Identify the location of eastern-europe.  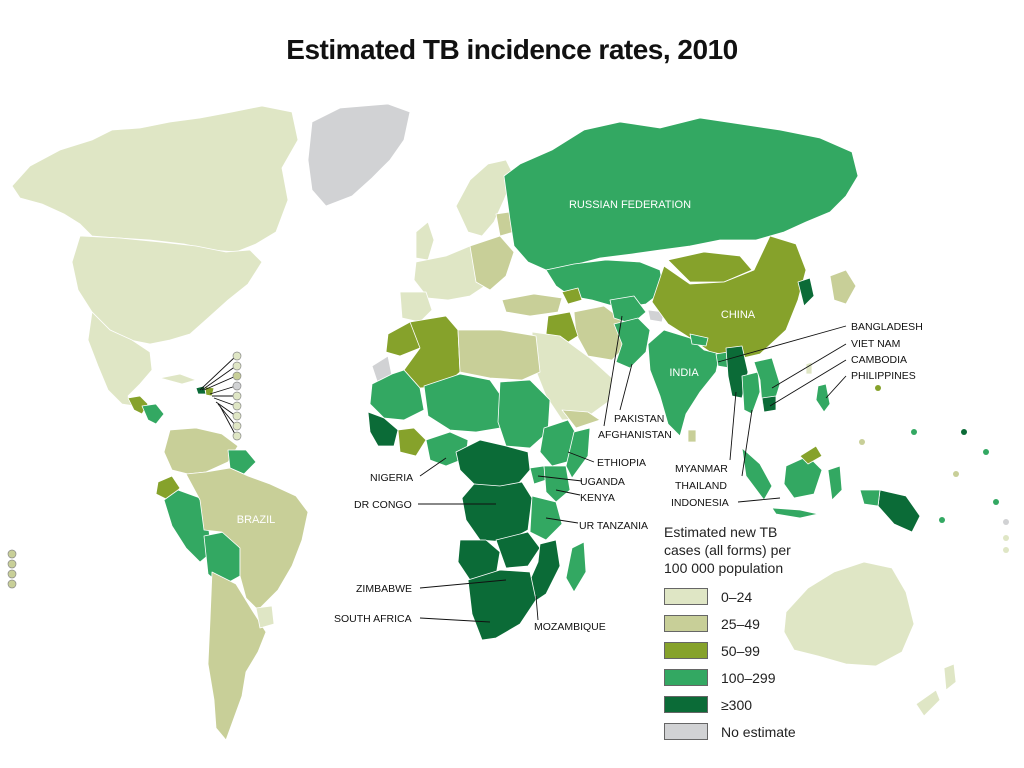
(492, 263).